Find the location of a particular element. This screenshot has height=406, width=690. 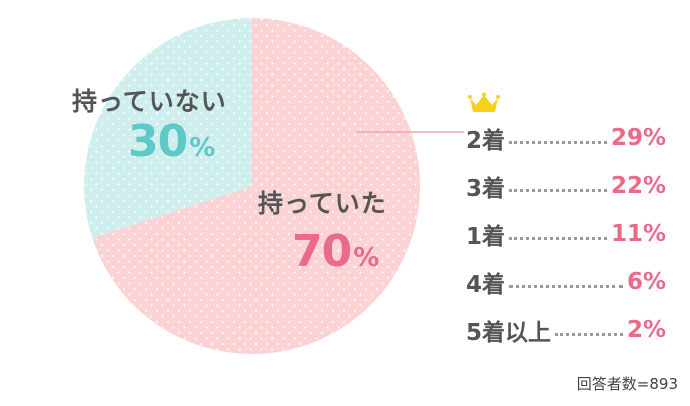

slice-percent-owned-number: 70 is located at coordinates (322, 251).